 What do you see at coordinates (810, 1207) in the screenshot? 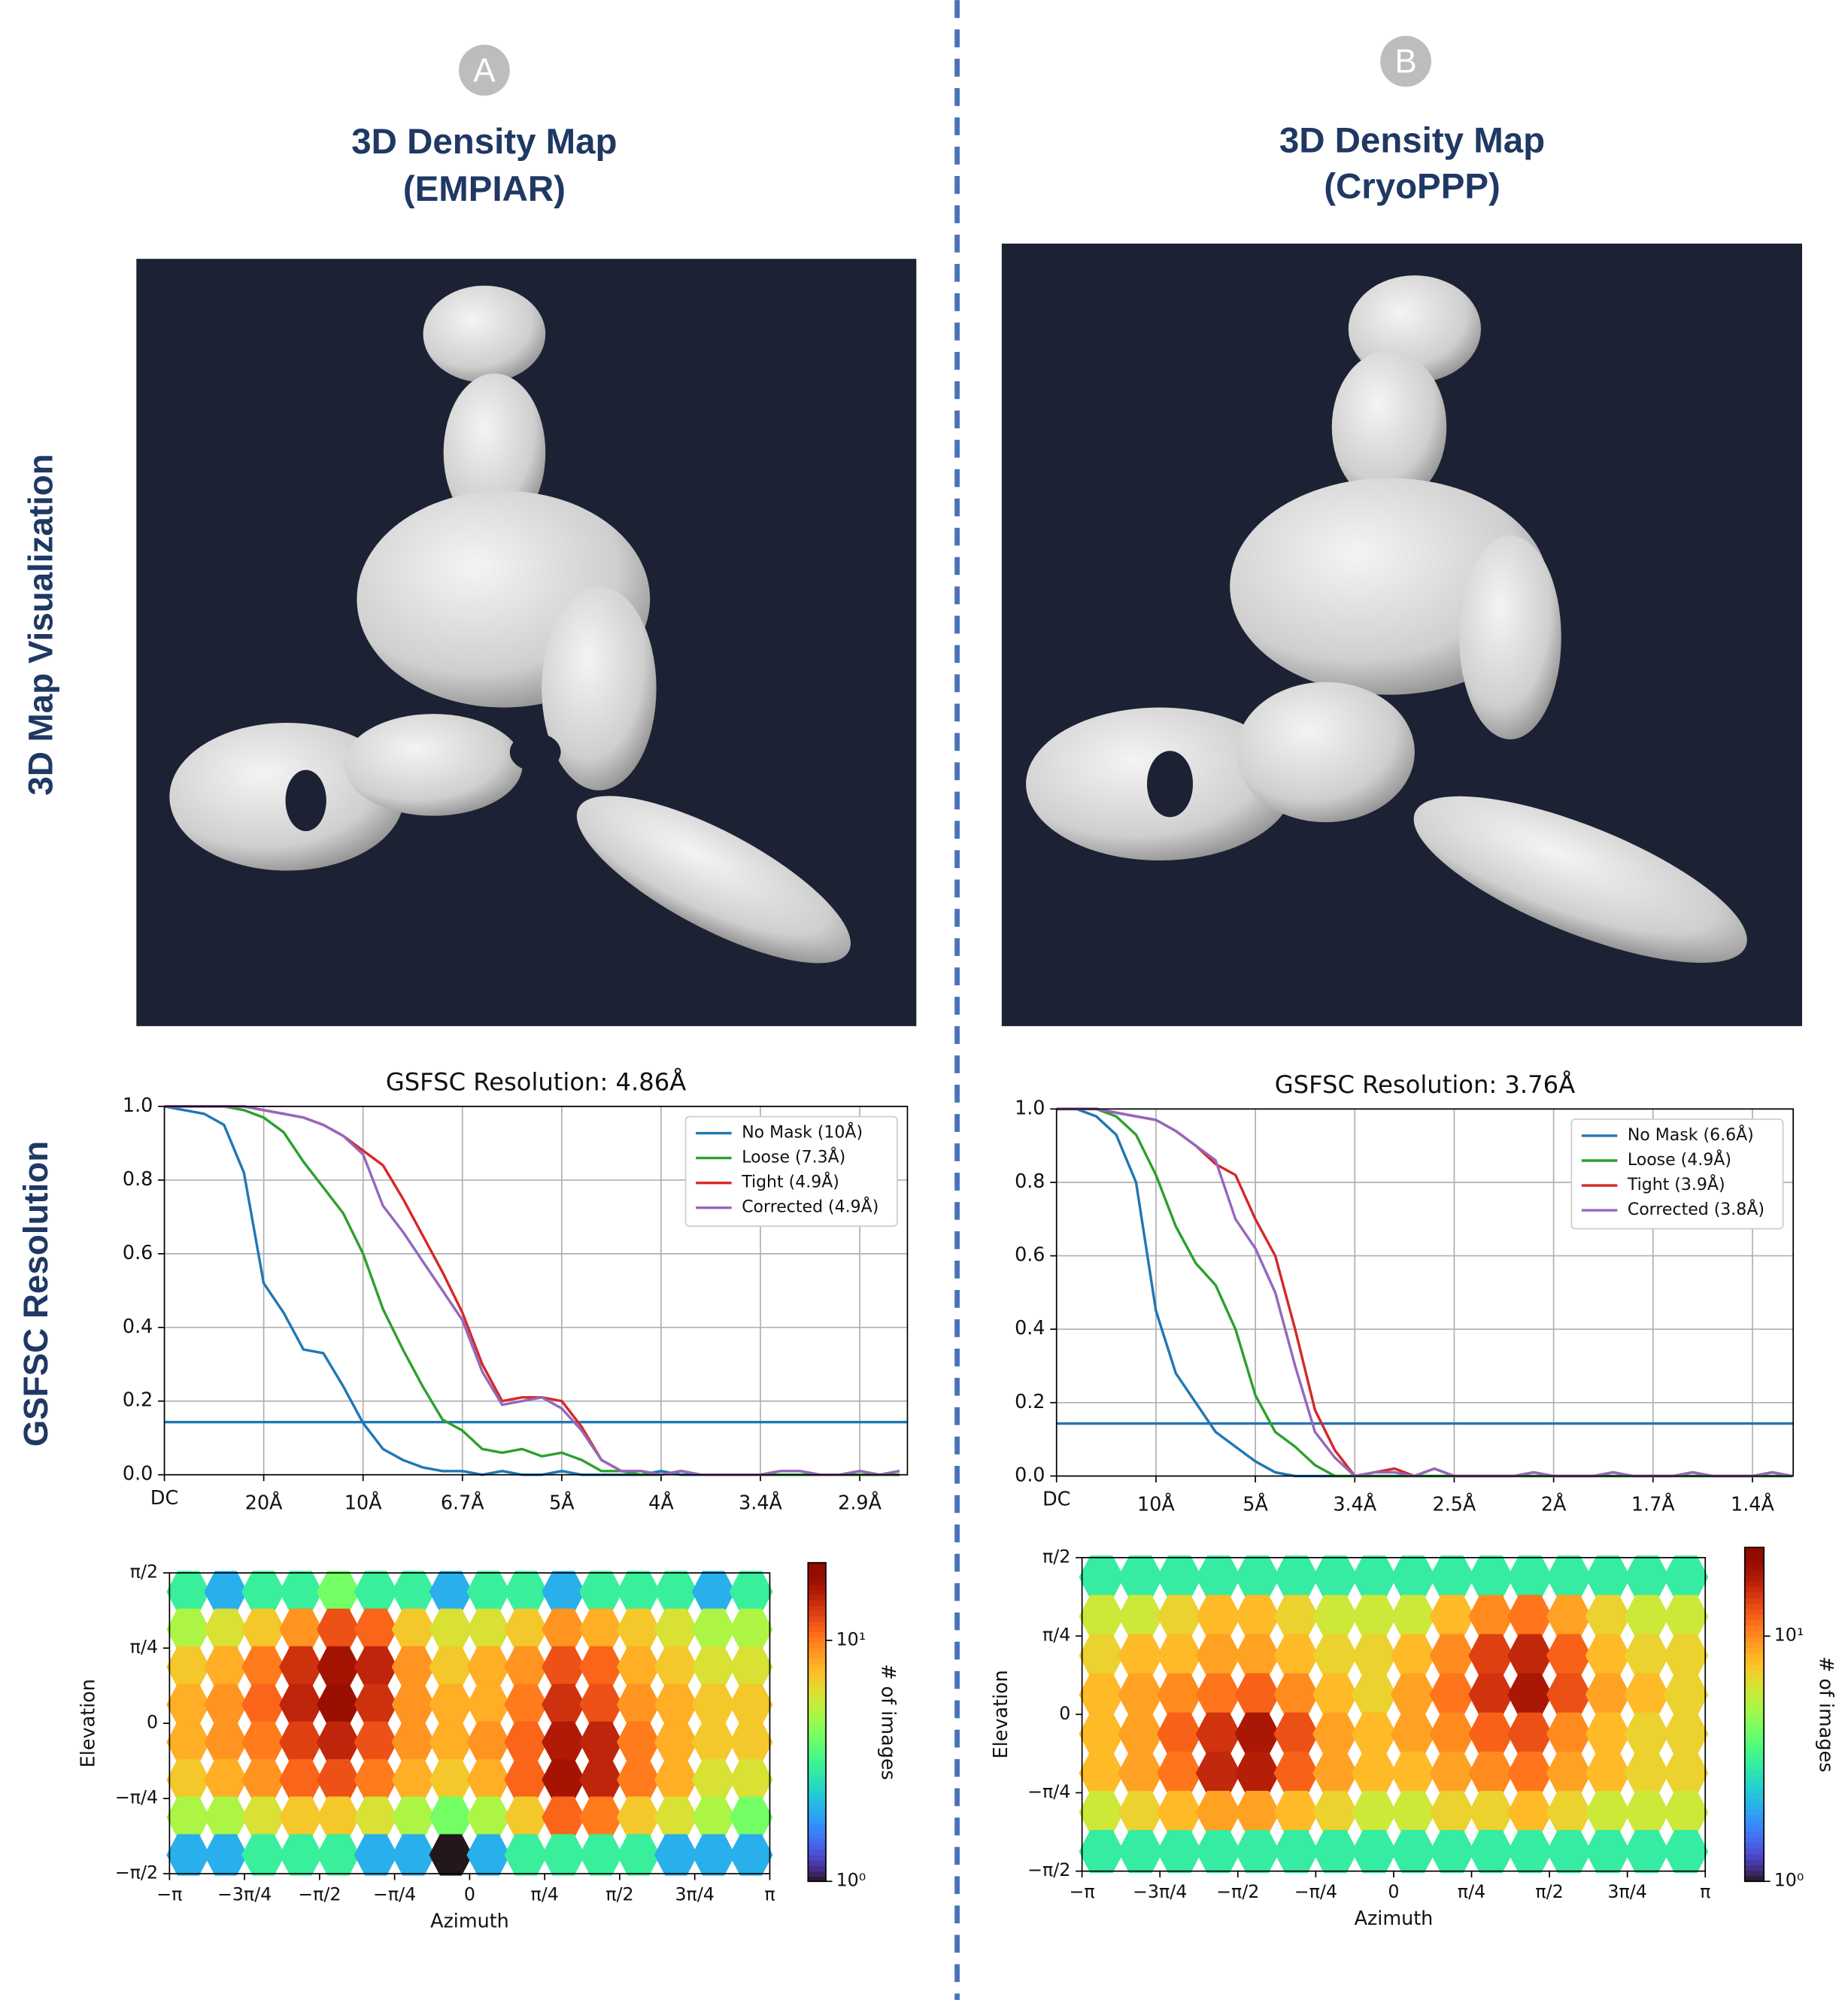
I see `legend-label: Corrected (4.9Å)` at bounding box center [810, 1207].